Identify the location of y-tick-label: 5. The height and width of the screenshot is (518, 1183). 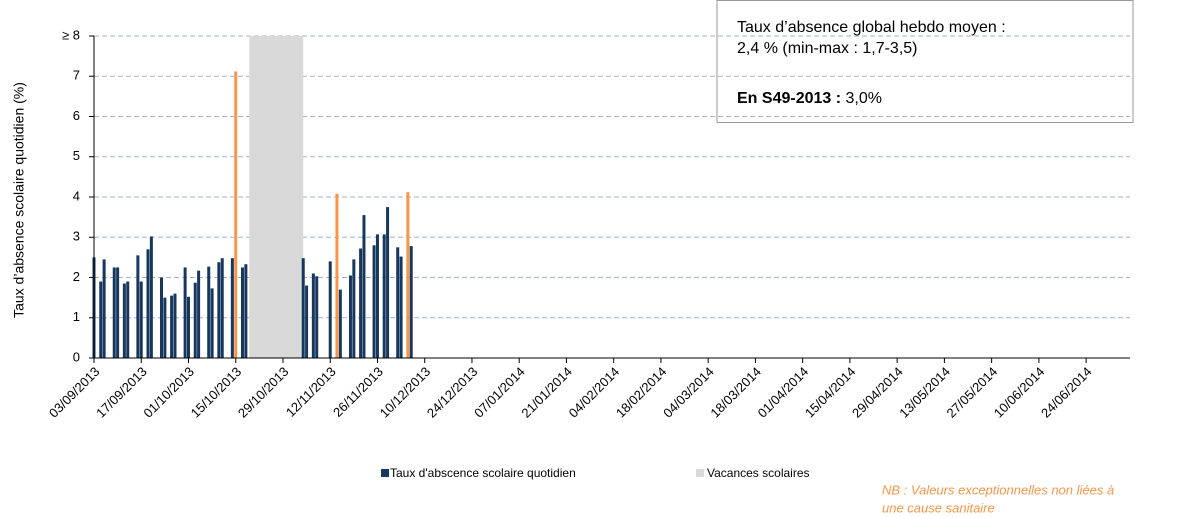
(76, 155).